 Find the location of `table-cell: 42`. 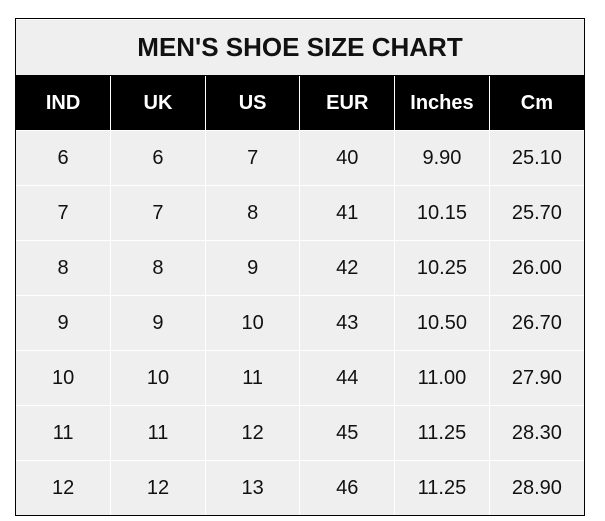

table-cell: 42 is located at coordinates (347, 268).